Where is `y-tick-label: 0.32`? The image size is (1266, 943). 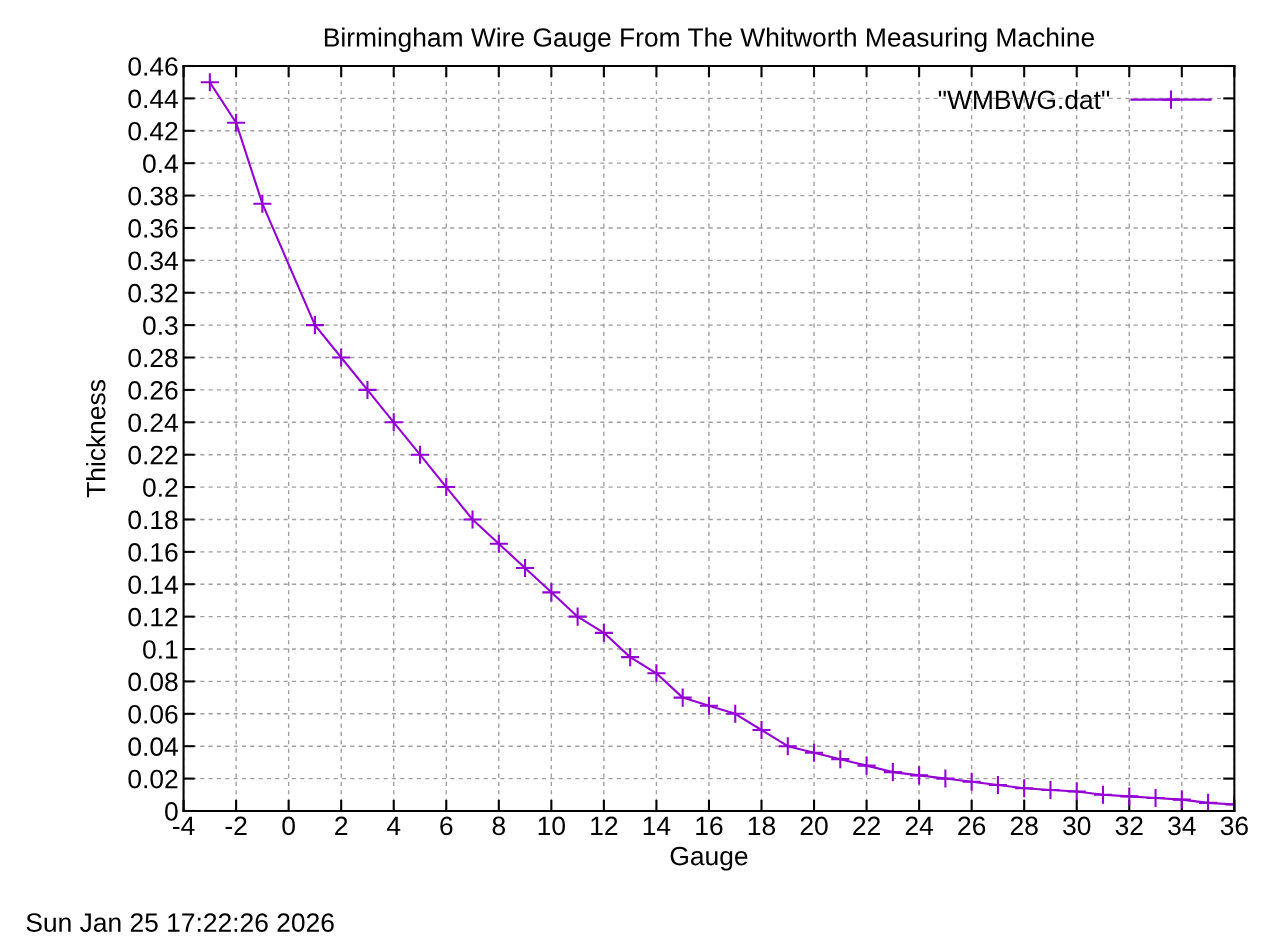
y-tick-label: 0.32 is located at coordinates (153, 293).